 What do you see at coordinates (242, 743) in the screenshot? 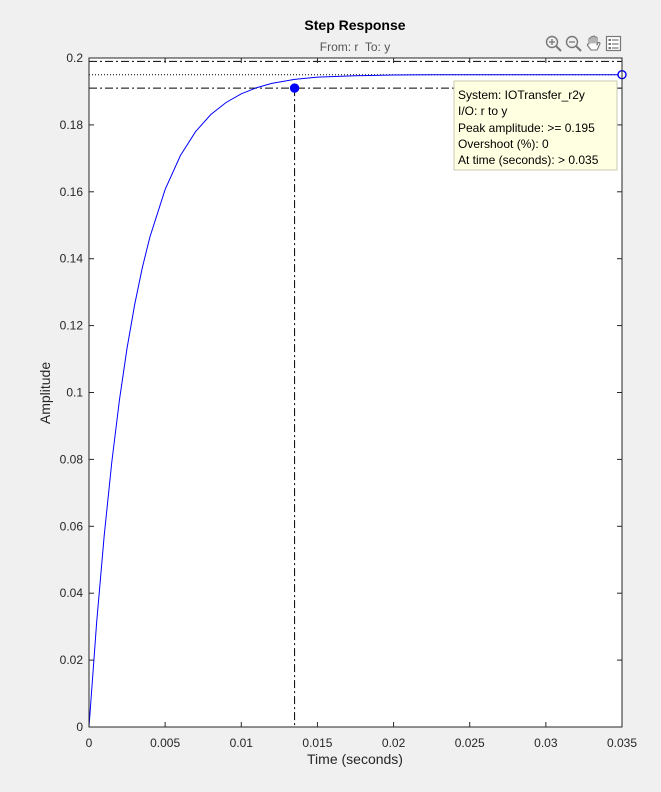
I see `x-tick-label: 0.01` at bounding box center [242, 743].